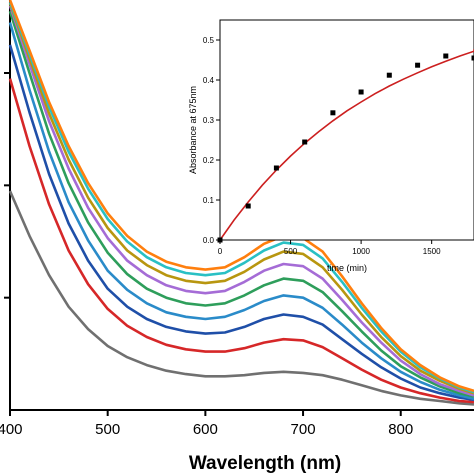  What do you see at coordinates (400, 429) in the screenshot?
I see `main-x-tick-label: 800` at bounding box center [400, 429].